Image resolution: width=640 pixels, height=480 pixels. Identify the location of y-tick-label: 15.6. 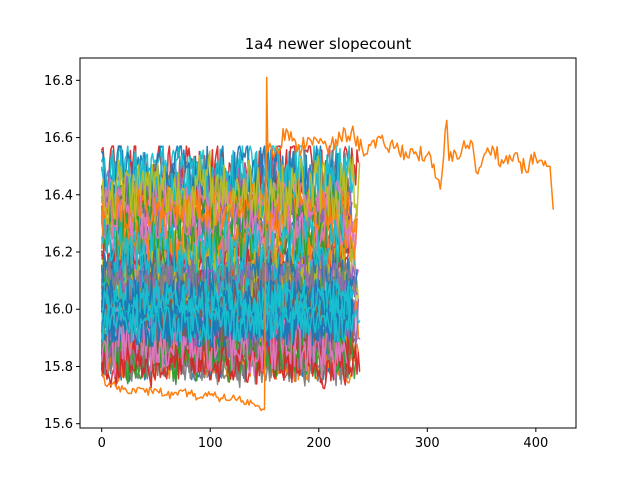
(58, 424).